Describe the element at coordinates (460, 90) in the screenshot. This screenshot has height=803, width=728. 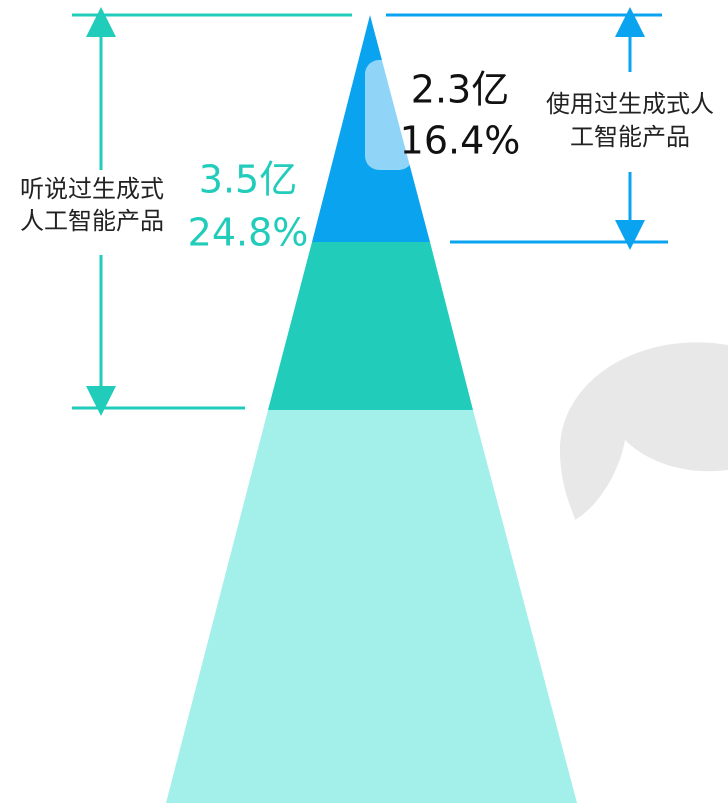
I see `right-amount: 2.3亿` at that location.